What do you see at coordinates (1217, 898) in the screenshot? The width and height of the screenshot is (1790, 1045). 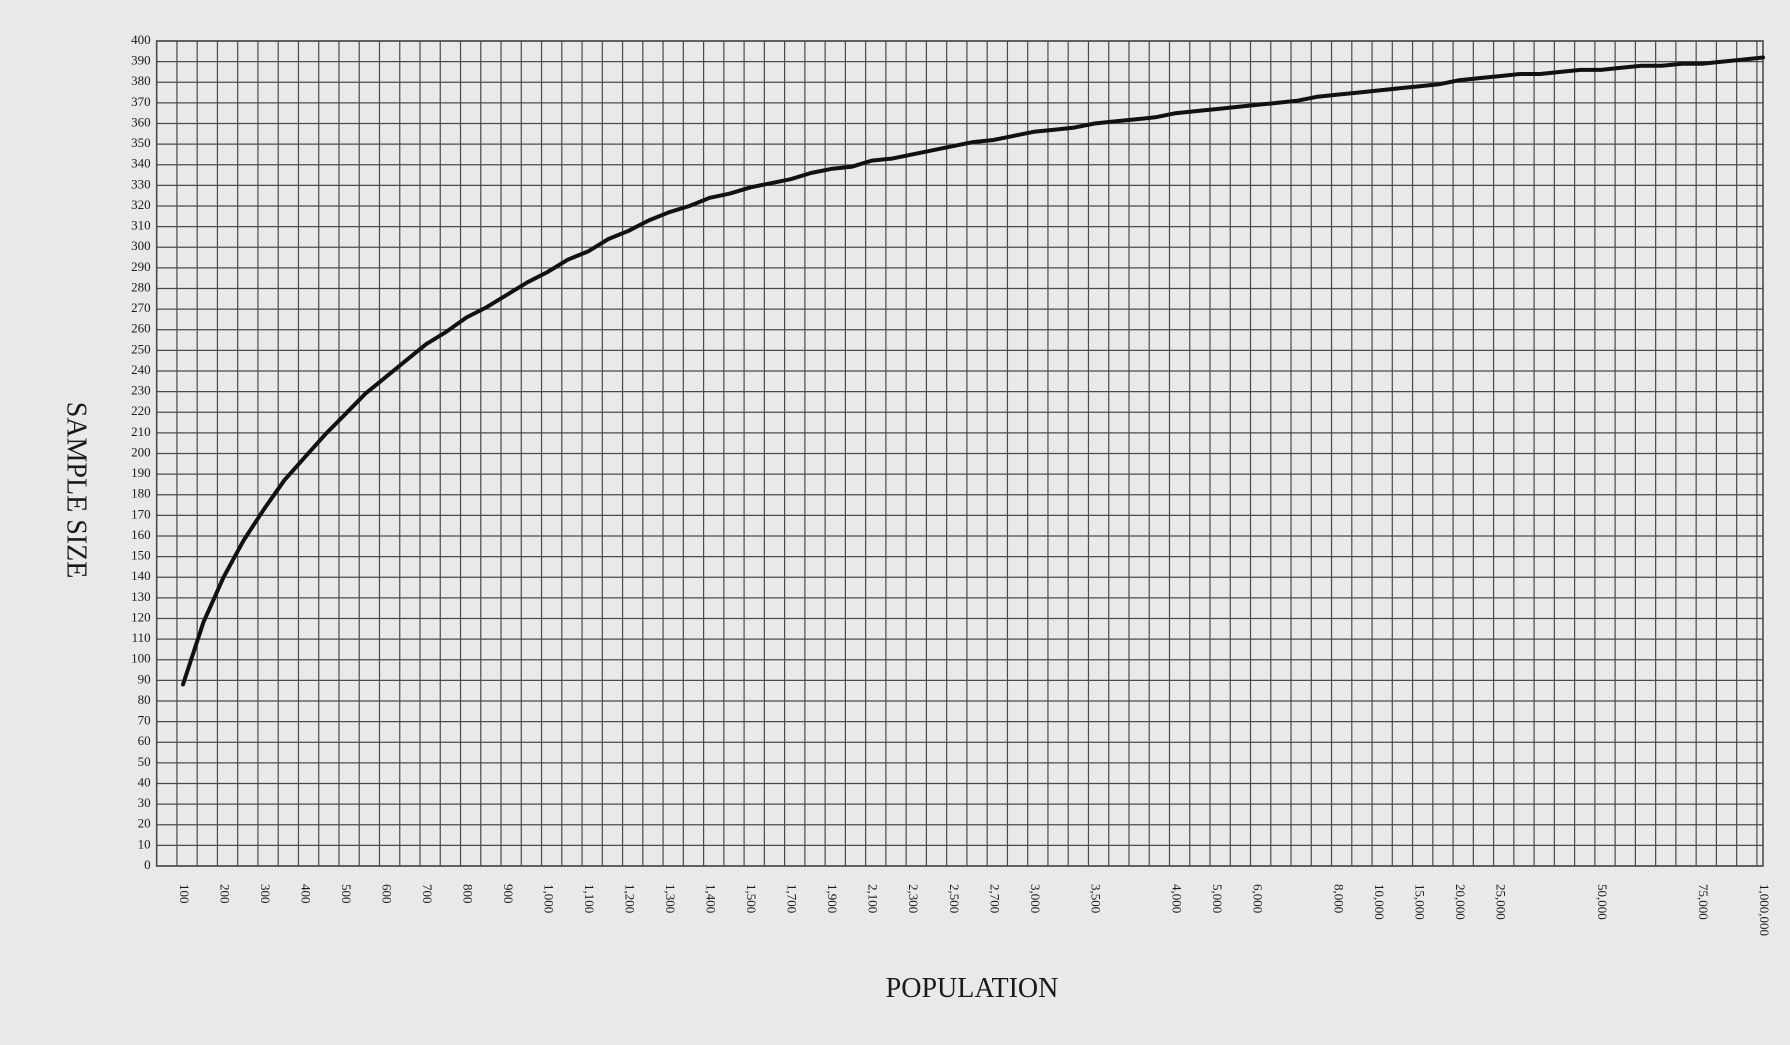 I see `x-tick-label: 5,000` at bounding box center [1217, 898].